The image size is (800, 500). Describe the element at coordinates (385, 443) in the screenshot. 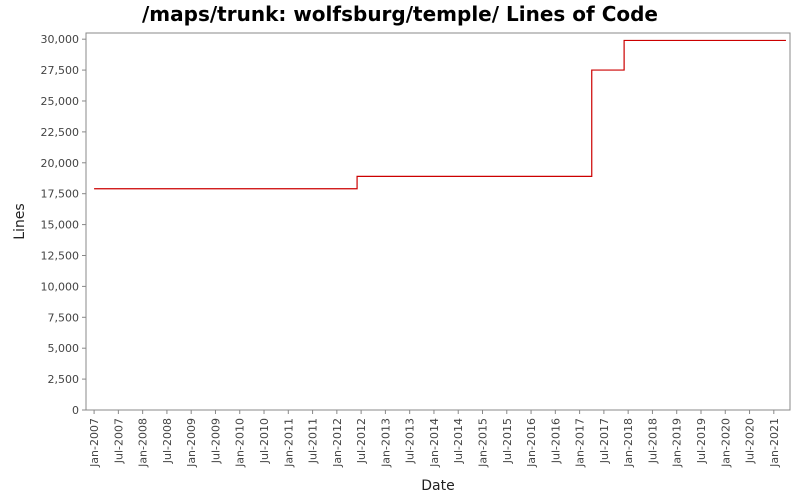

I see `x-tick-label: Jan-2013` at that location.